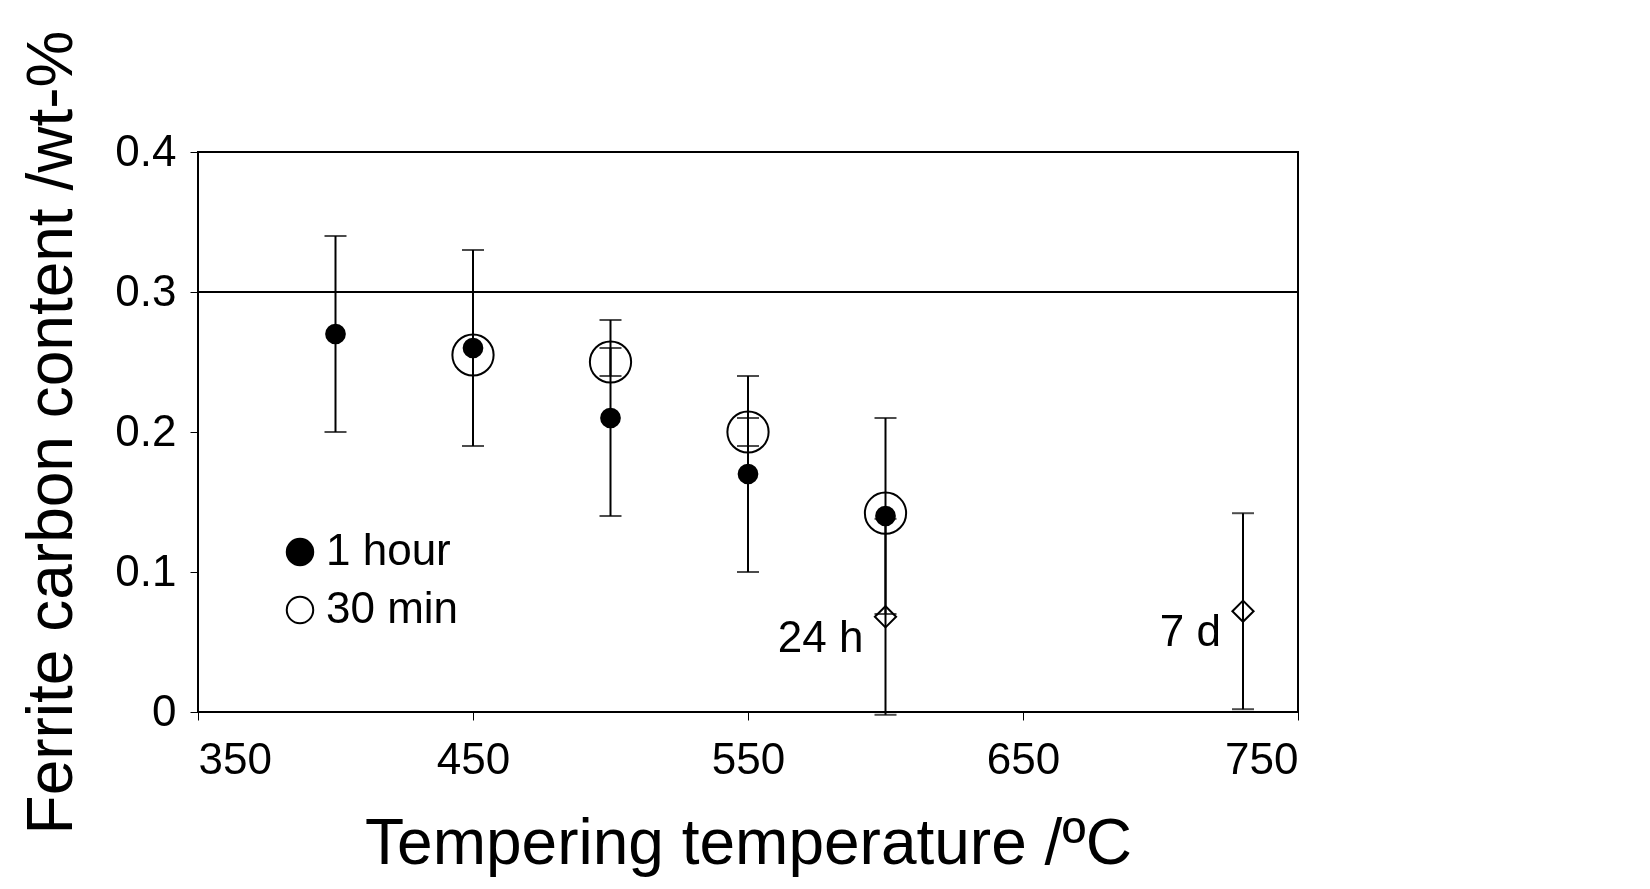 The width and height of the screenshot is (1650, 889). Describe the element at coordinates (388, 549) in the screenshot. I see `legend-label: 1 hour` at that location.